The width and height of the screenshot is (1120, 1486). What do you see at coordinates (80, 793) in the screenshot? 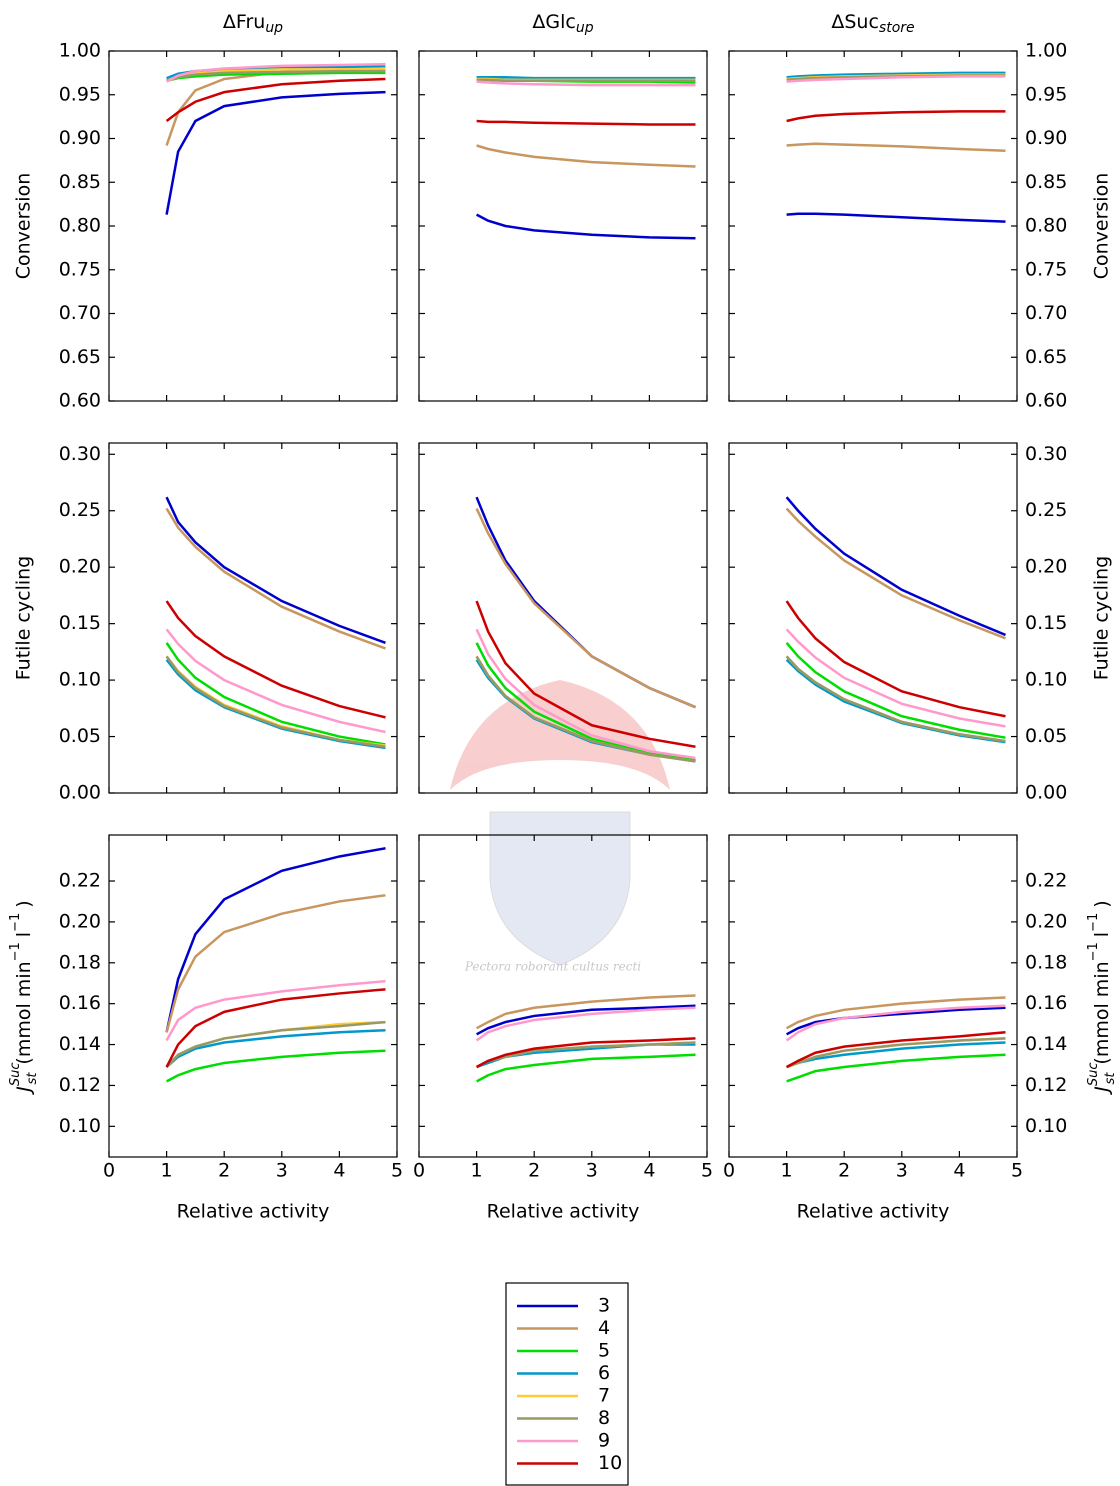
I see `y-tick-label: 0.00` at bounding box center [80, 793].